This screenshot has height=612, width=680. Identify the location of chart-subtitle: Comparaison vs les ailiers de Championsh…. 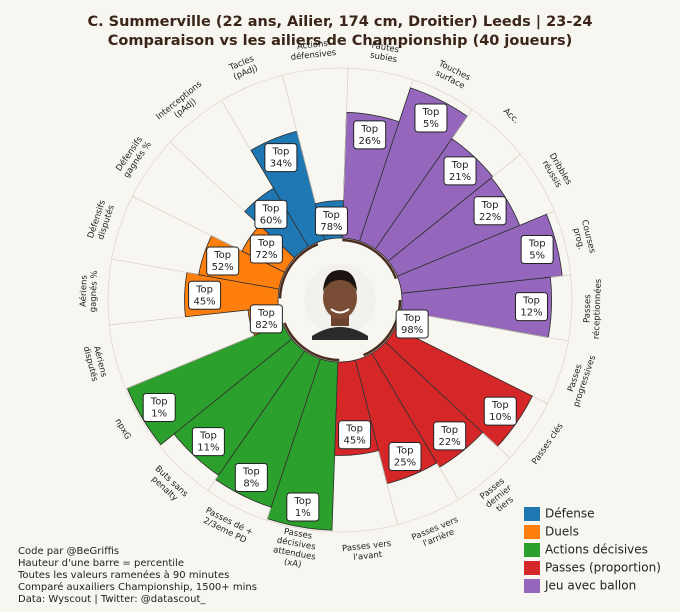
(340, 41).